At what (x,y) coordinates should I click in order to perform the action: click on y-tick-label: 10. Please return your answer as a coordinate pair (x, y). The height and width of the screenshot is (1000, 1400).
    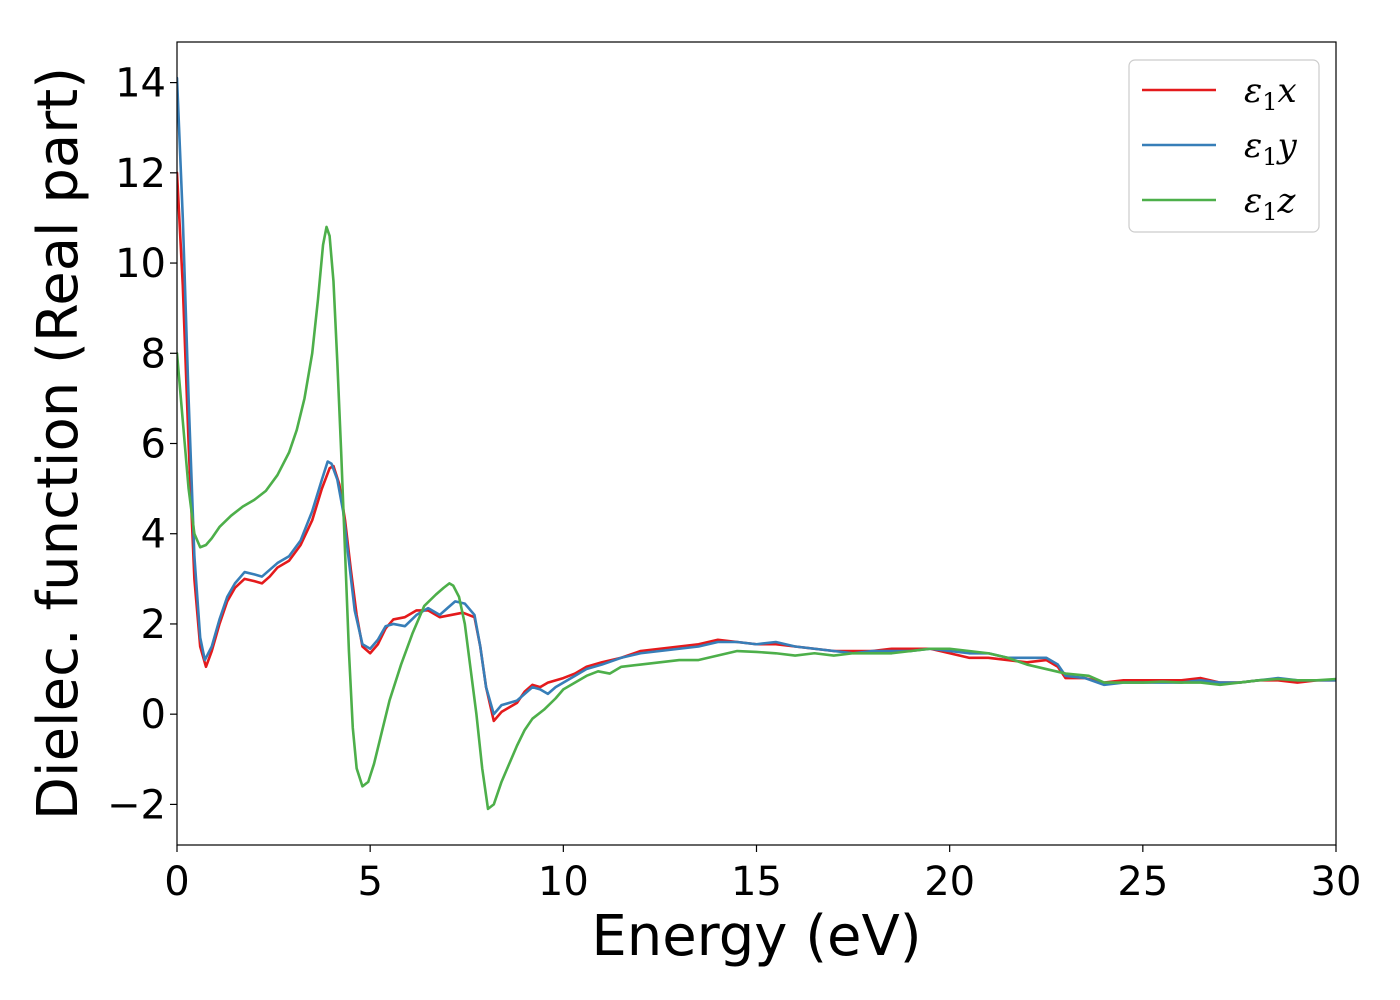
    Looking at the image, I should click on (140, 264).